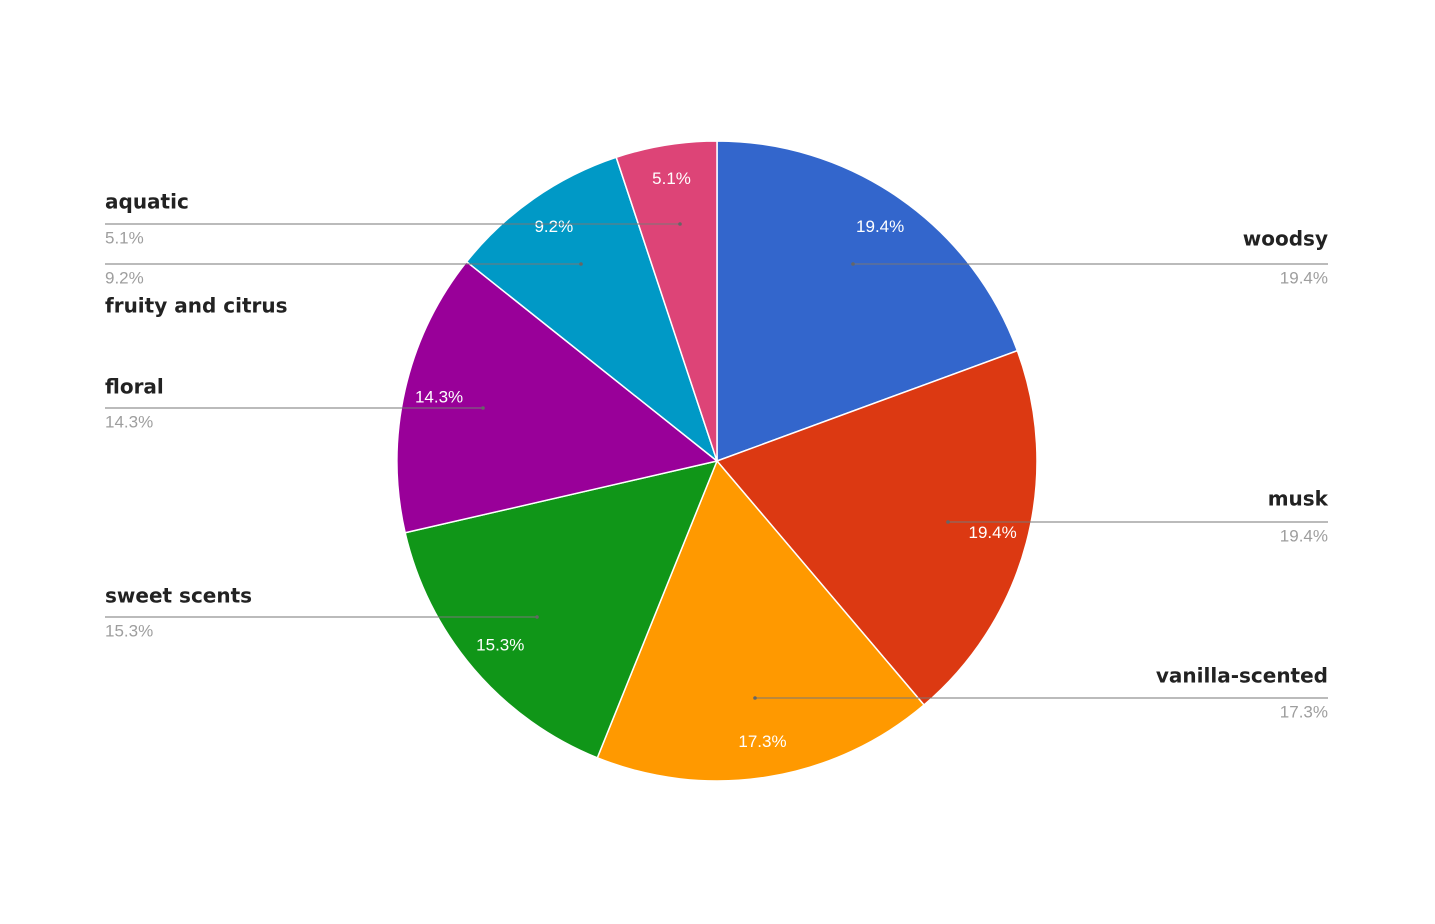 This screenshot has width=1435, height=924. I want to click on slice-label: 5.1%, so click(671, 178).